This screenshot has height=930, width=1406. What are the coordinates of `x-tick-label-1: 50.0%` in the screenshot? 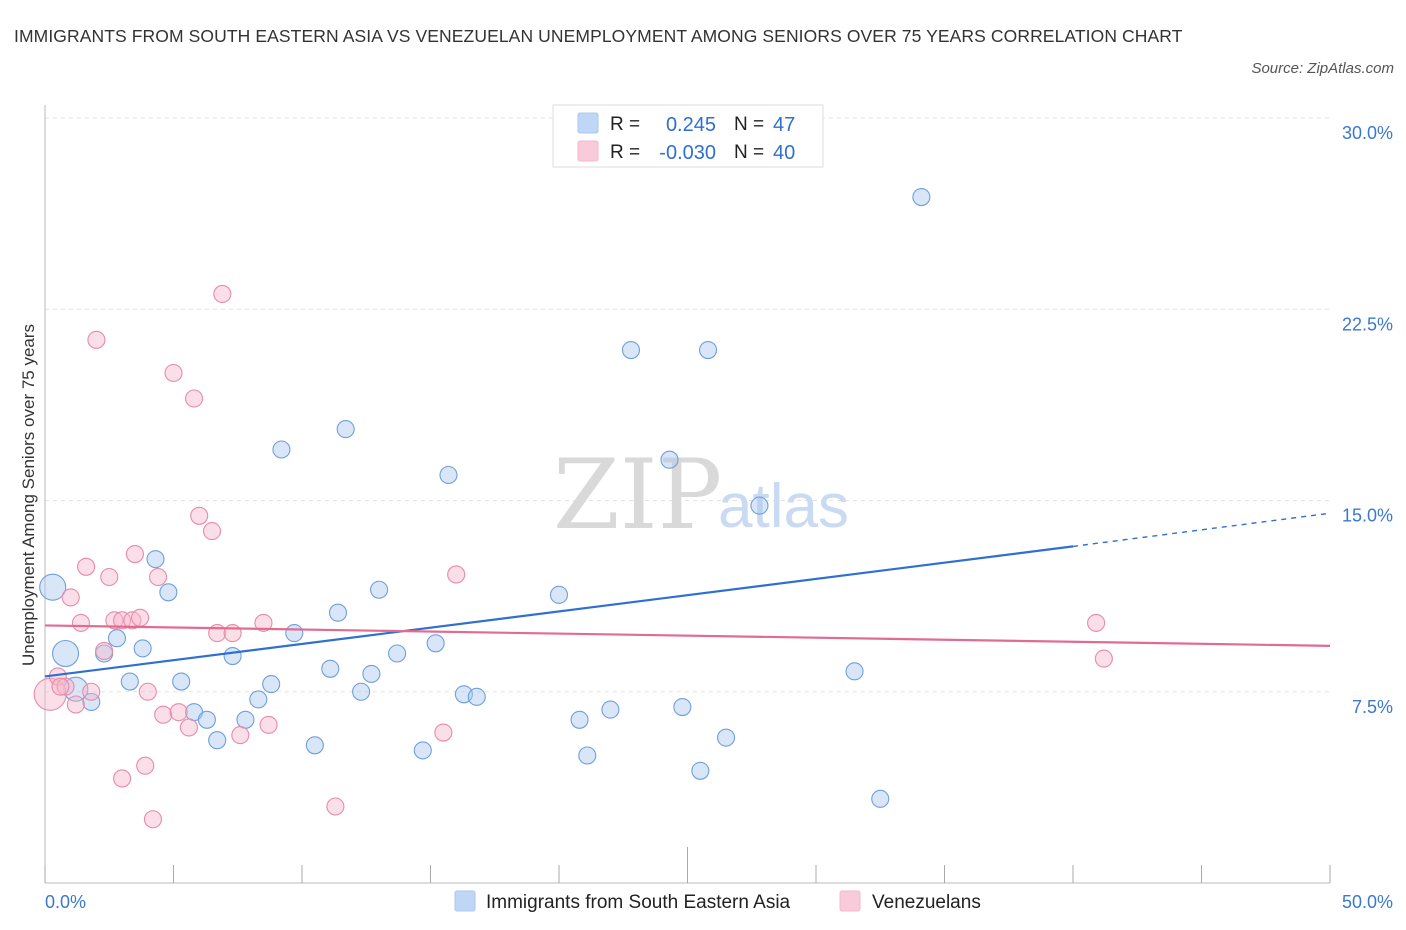 It's located at (1367, 902).